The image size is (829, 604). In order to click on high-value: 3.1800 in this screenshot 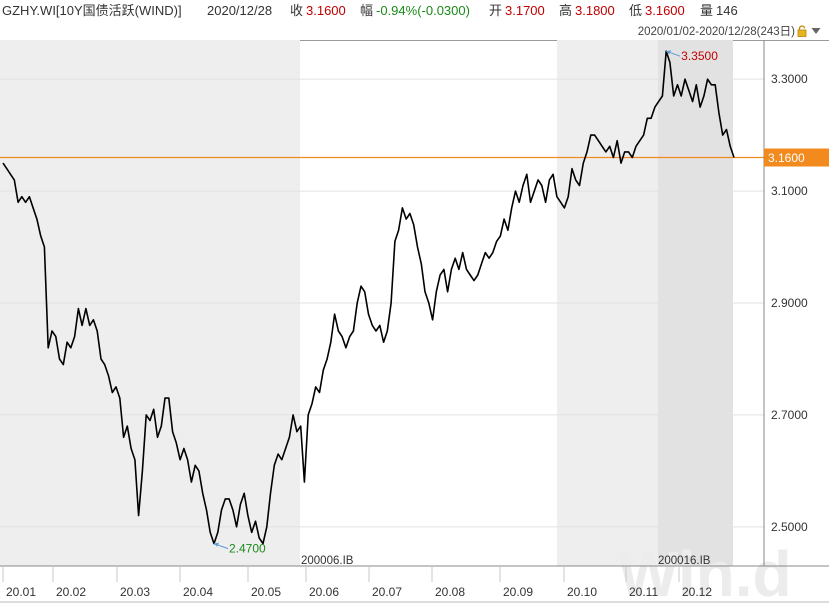, I will do `click(595, 10)`.